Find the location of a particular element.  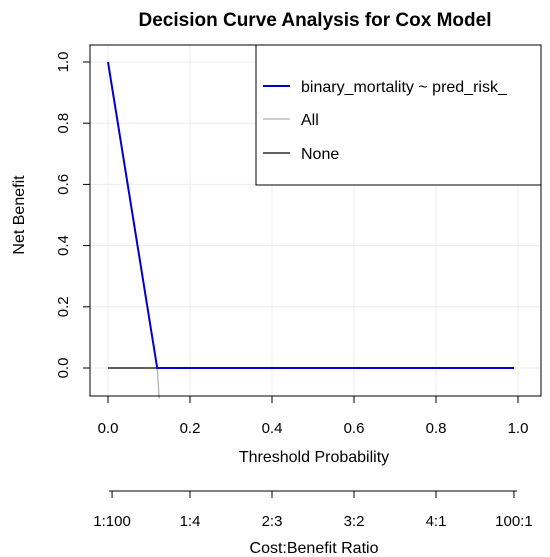

legend: binary_mortality ~ pred_risk_ All None is located at coordinates (398, 115).